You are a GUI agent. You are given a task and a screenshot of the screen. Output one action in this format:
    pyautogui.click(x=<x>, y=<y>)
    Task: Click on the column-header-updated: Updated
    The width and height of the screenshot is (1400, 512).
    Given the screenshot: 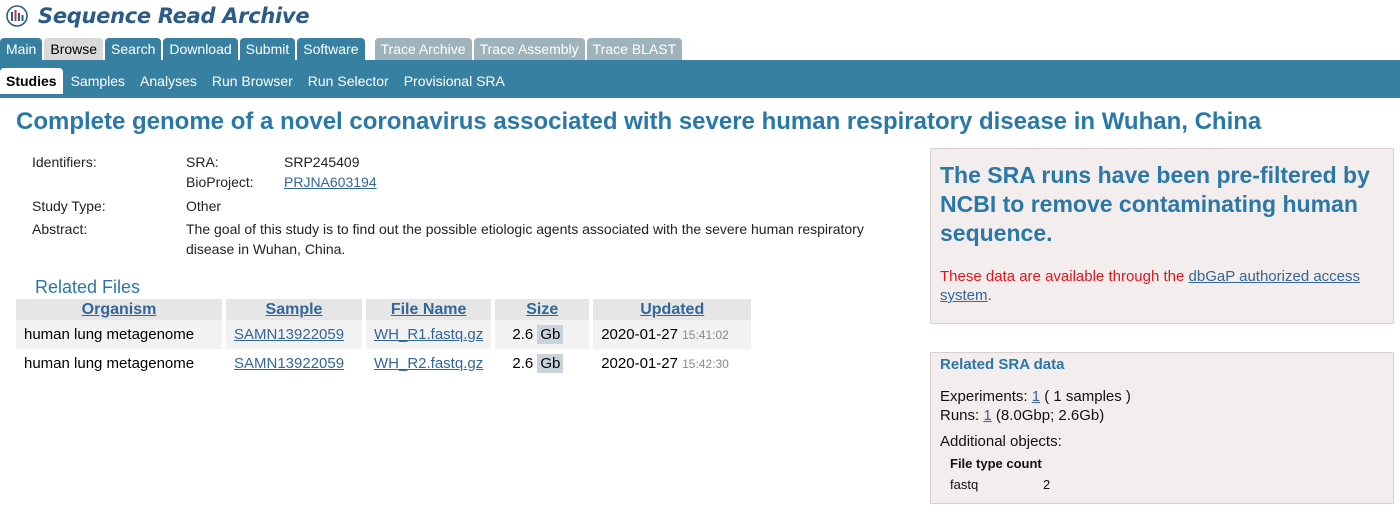 What is the action you would take?
    pyautogui.click(x=672, y=309)
    